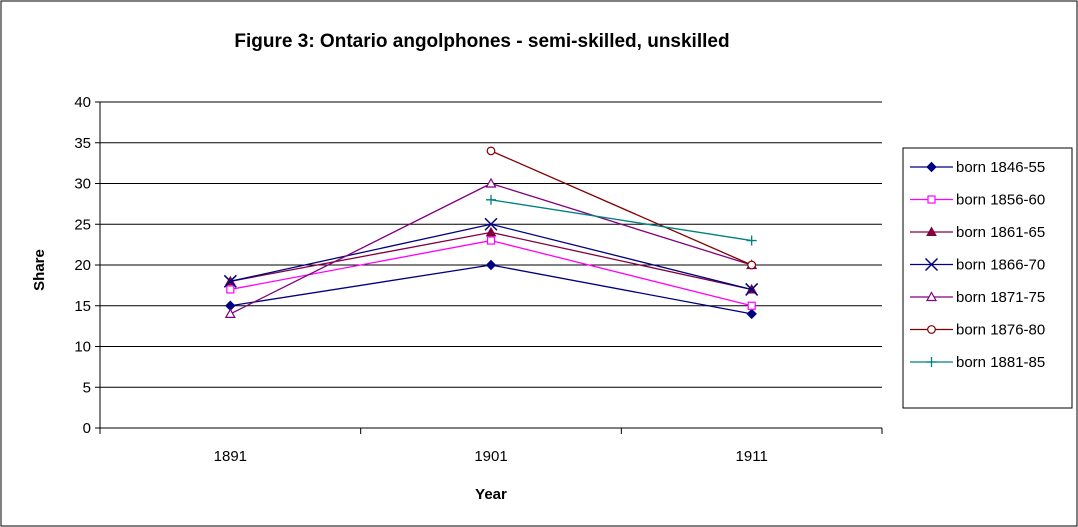  I want to click on legend-entry: born 1846-55, so click(977, 167).